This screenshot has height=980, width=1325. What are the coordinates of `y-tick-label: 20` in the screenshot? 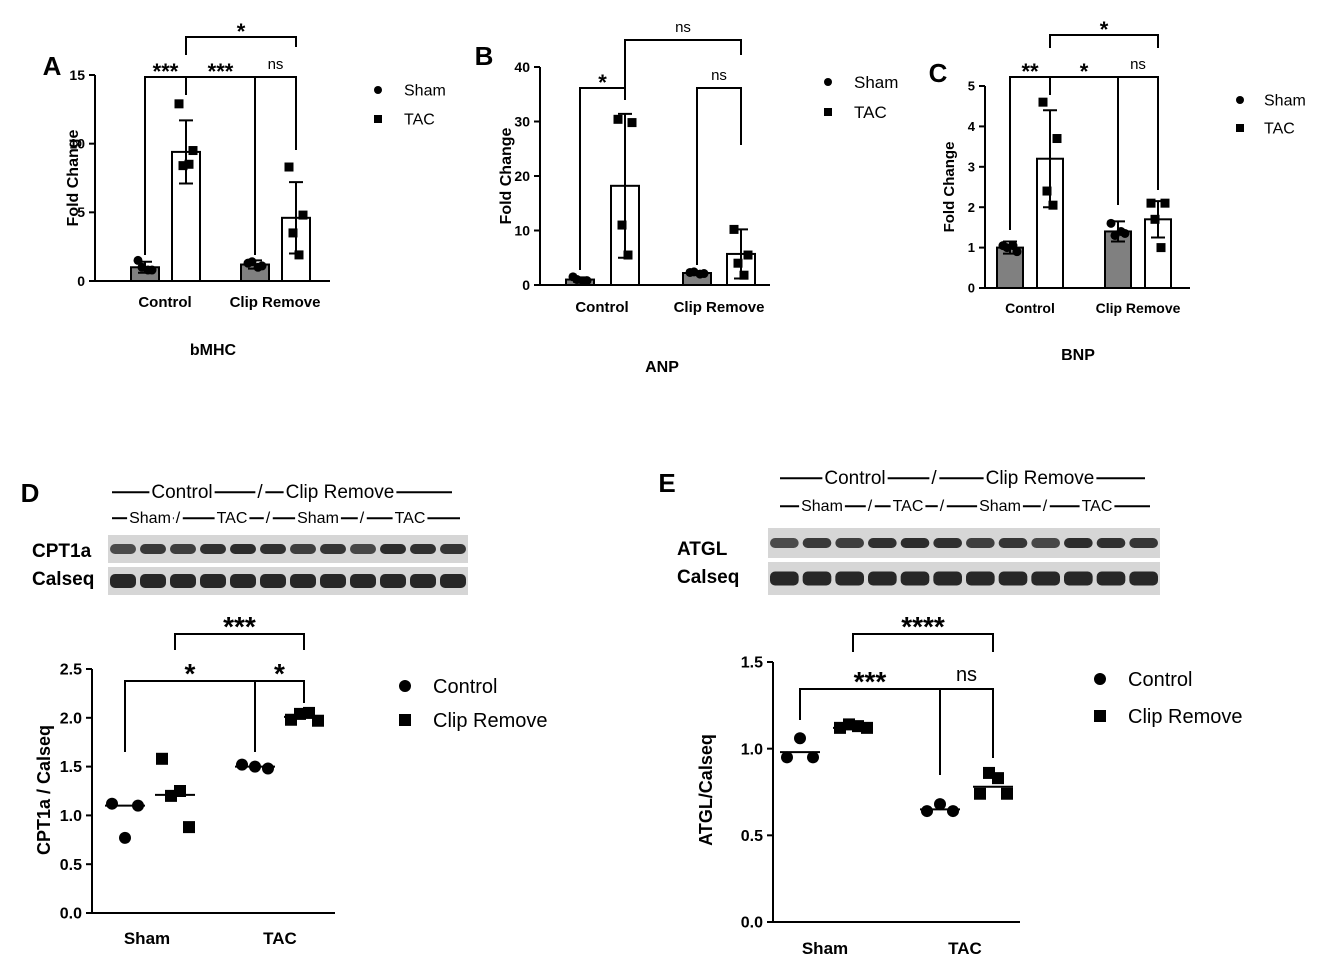 It's located at (522, 176).